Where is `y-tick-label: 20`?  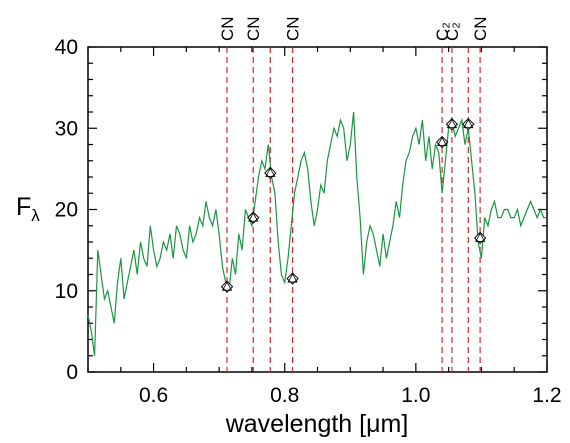 y-tick-label: 20 is located at coordinates (66, 210).